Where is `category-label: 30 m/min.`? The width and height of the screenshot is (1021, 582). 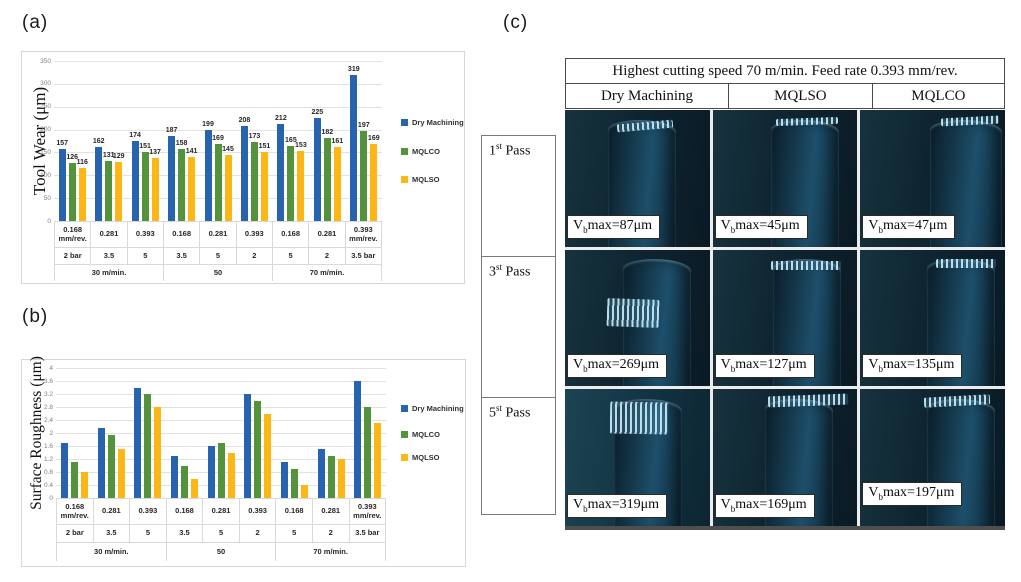 category-label: 30 m/min. is located at coordinates (109, 273).